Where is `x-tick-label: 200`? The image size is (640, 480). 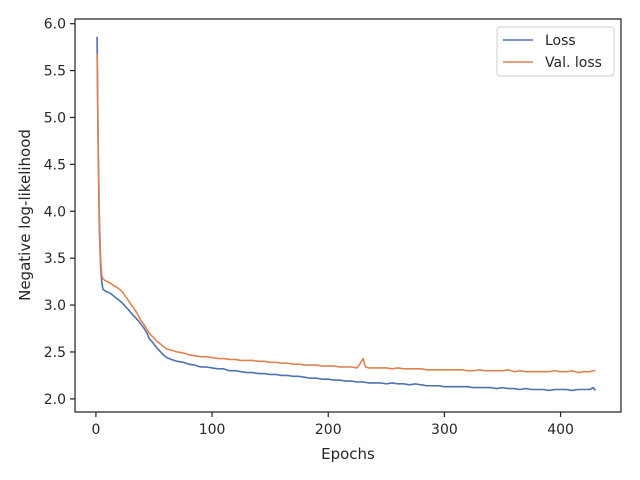
x-tick-label: 200 is located at coordinates (328, 430).